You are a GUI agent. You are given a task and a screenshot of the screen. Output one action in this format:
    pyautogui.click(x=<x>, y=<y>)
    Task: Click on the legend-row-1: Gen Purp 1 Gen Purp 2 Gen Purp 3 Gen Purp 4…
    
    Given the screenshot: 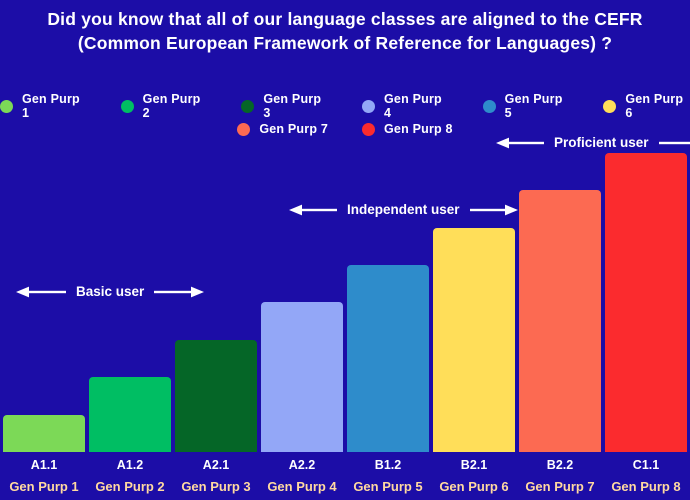 What is the action you would take?
    pyautogui.click(x=345, y=106)
    